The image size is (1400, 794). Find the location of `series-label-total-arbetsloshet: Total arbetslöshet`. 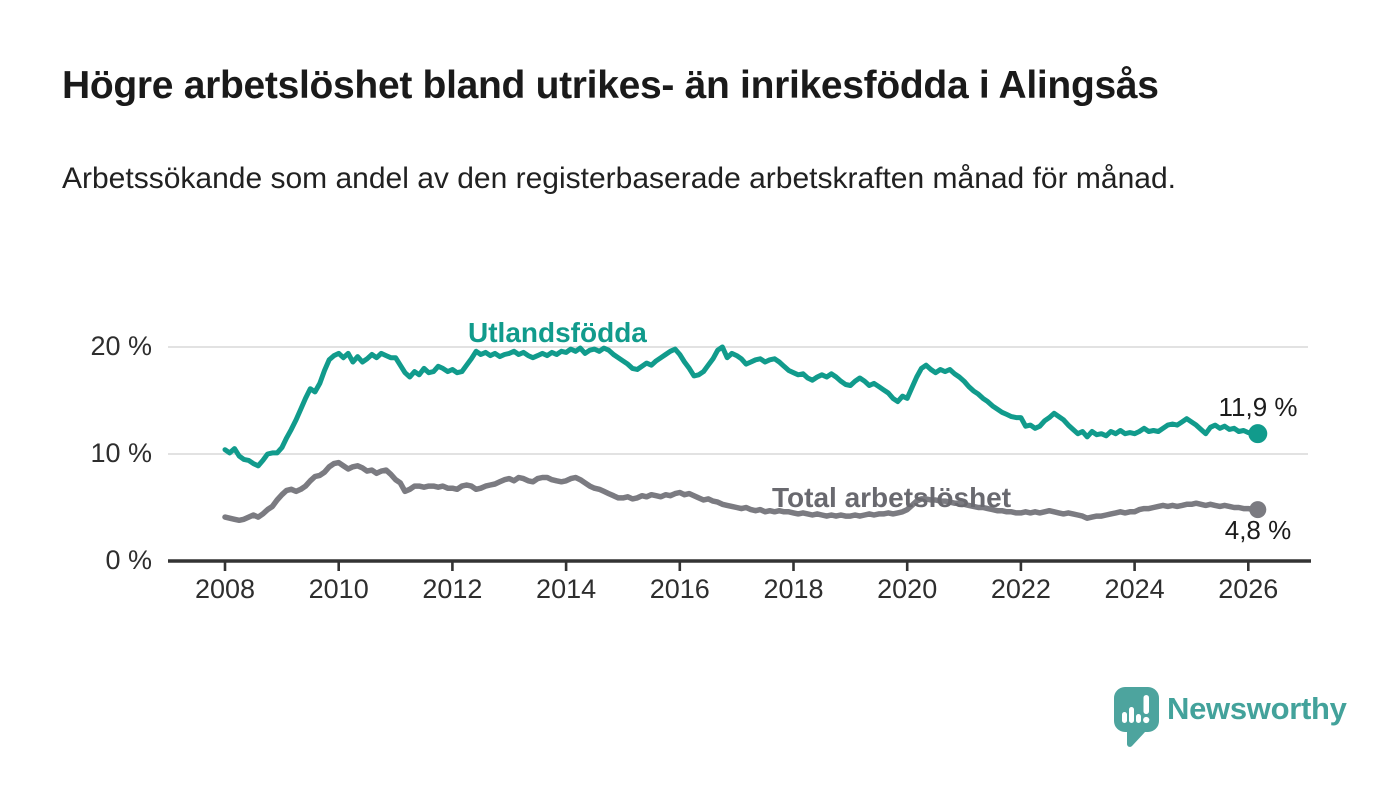

series-label-total-arbetsloshet: Total arbetslöshet is located at coordinates (892, 497).